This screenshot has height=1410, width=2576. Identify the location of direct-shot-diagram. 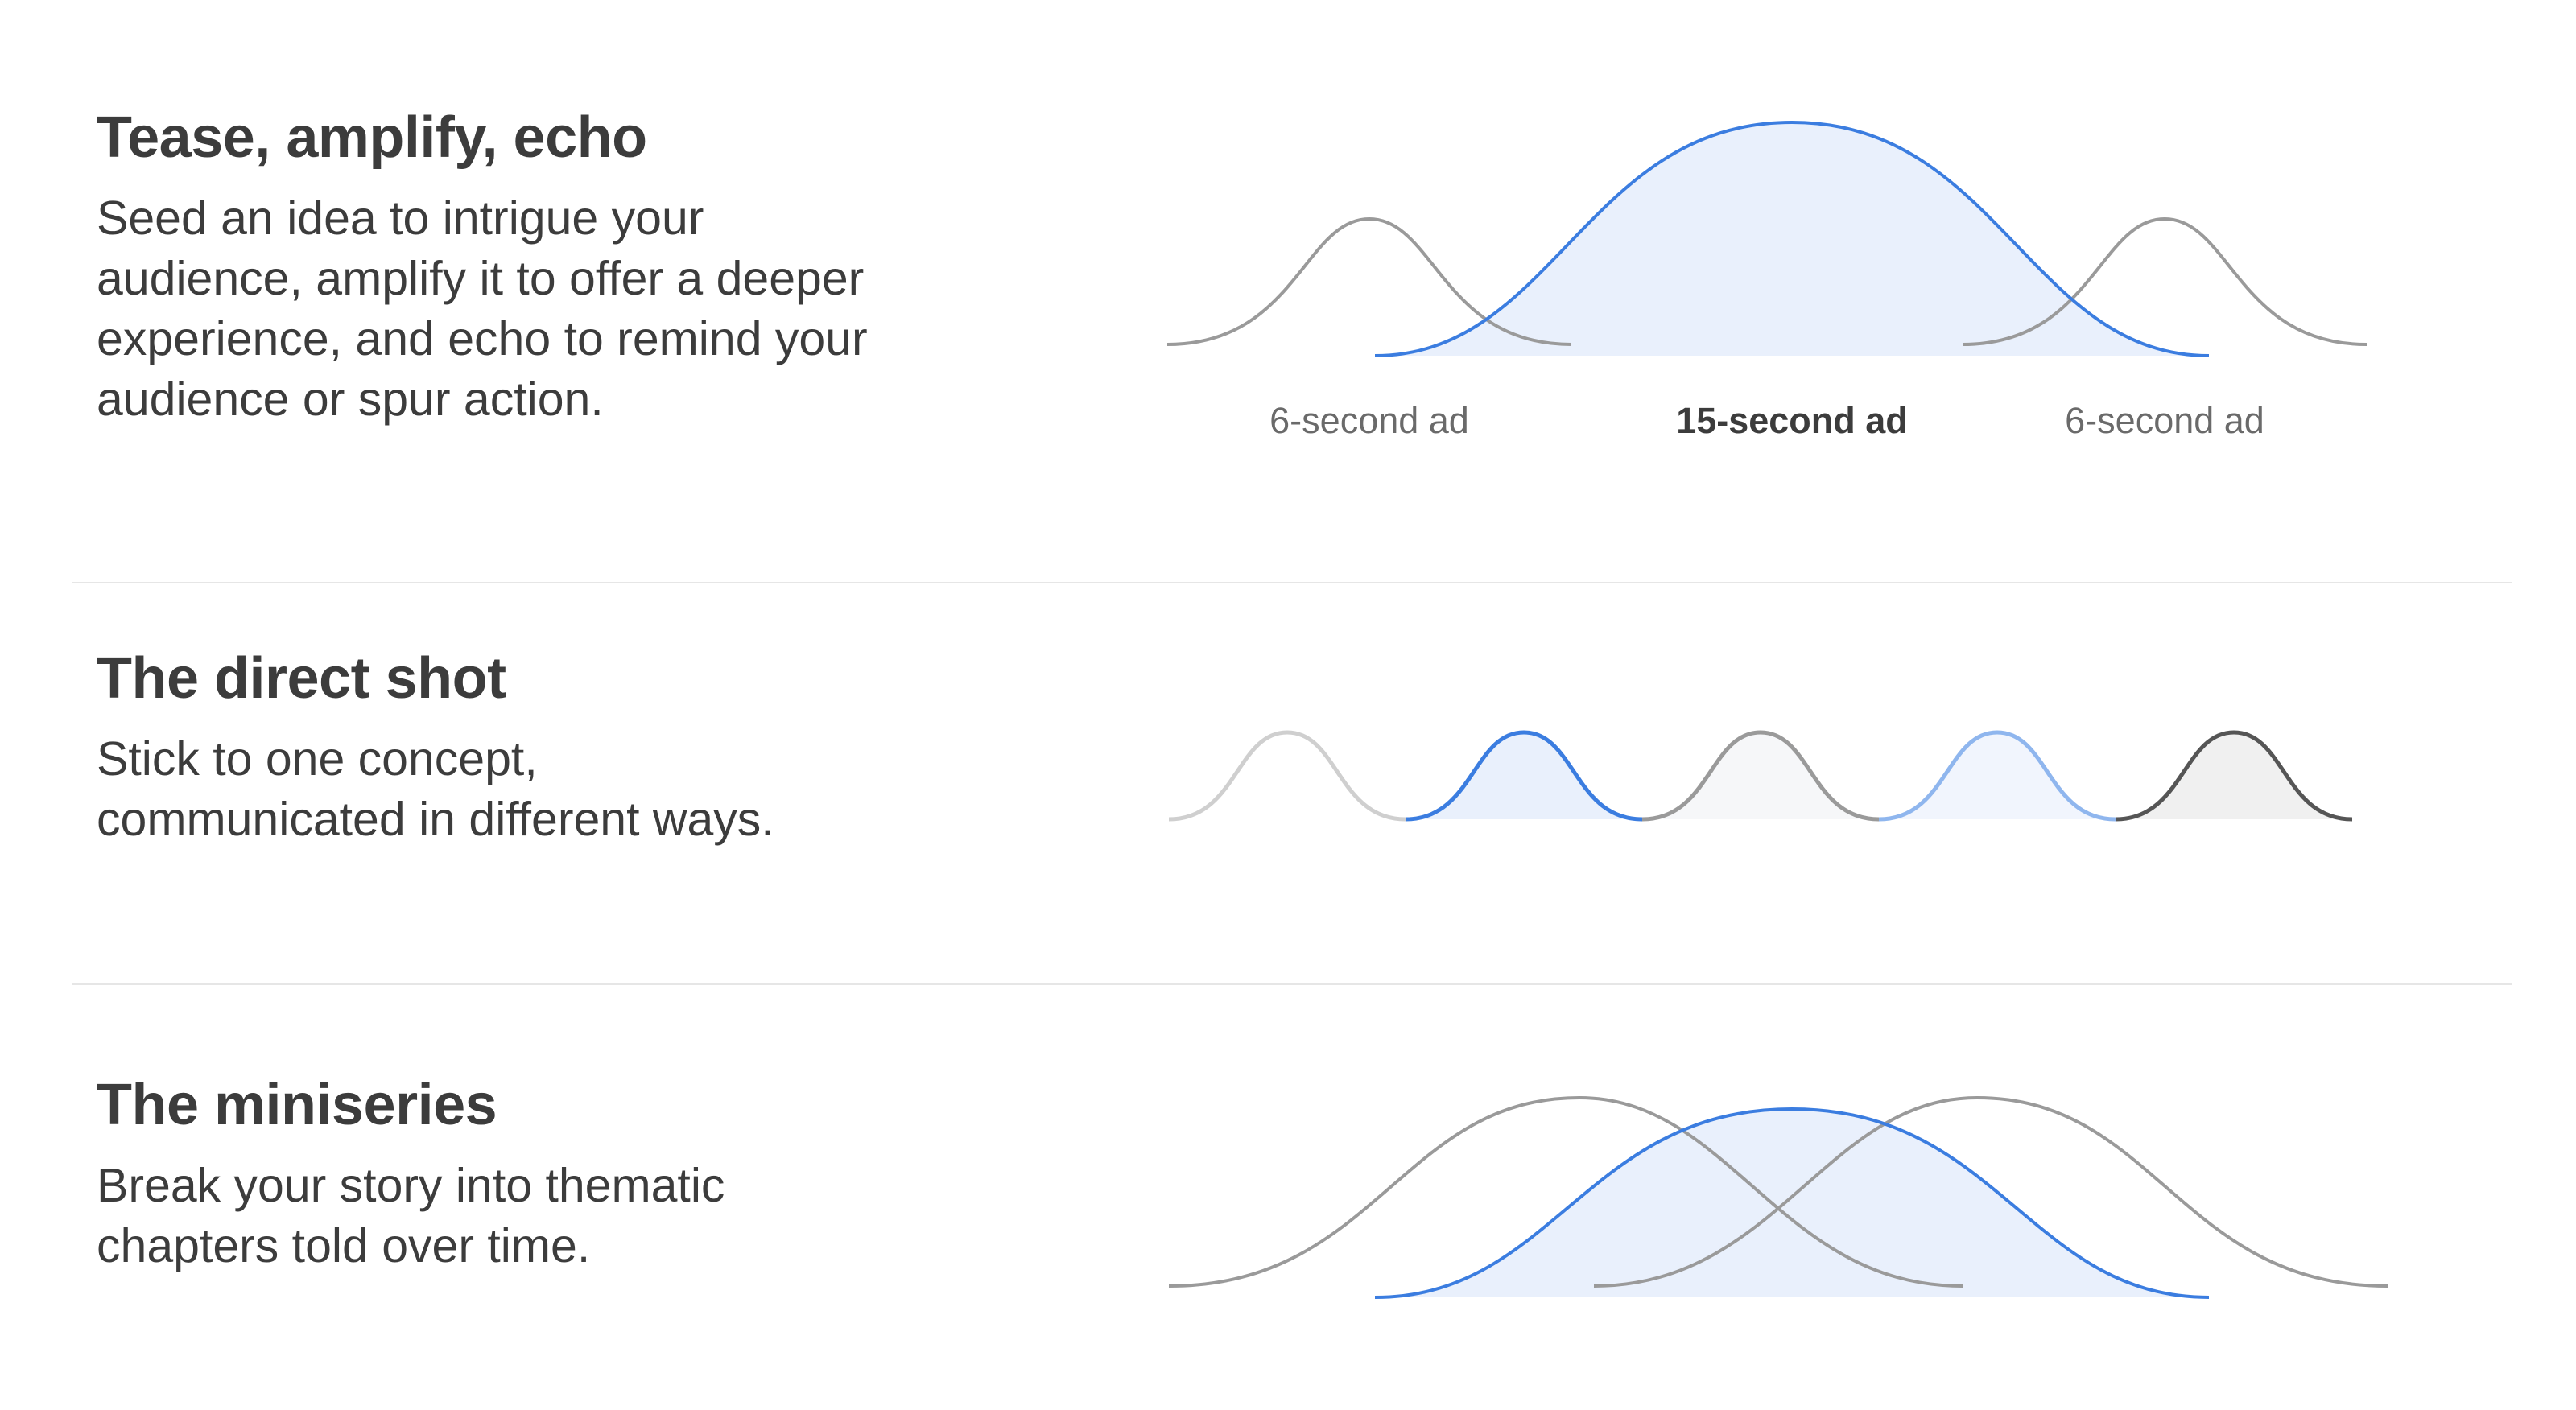
(1760, 776).